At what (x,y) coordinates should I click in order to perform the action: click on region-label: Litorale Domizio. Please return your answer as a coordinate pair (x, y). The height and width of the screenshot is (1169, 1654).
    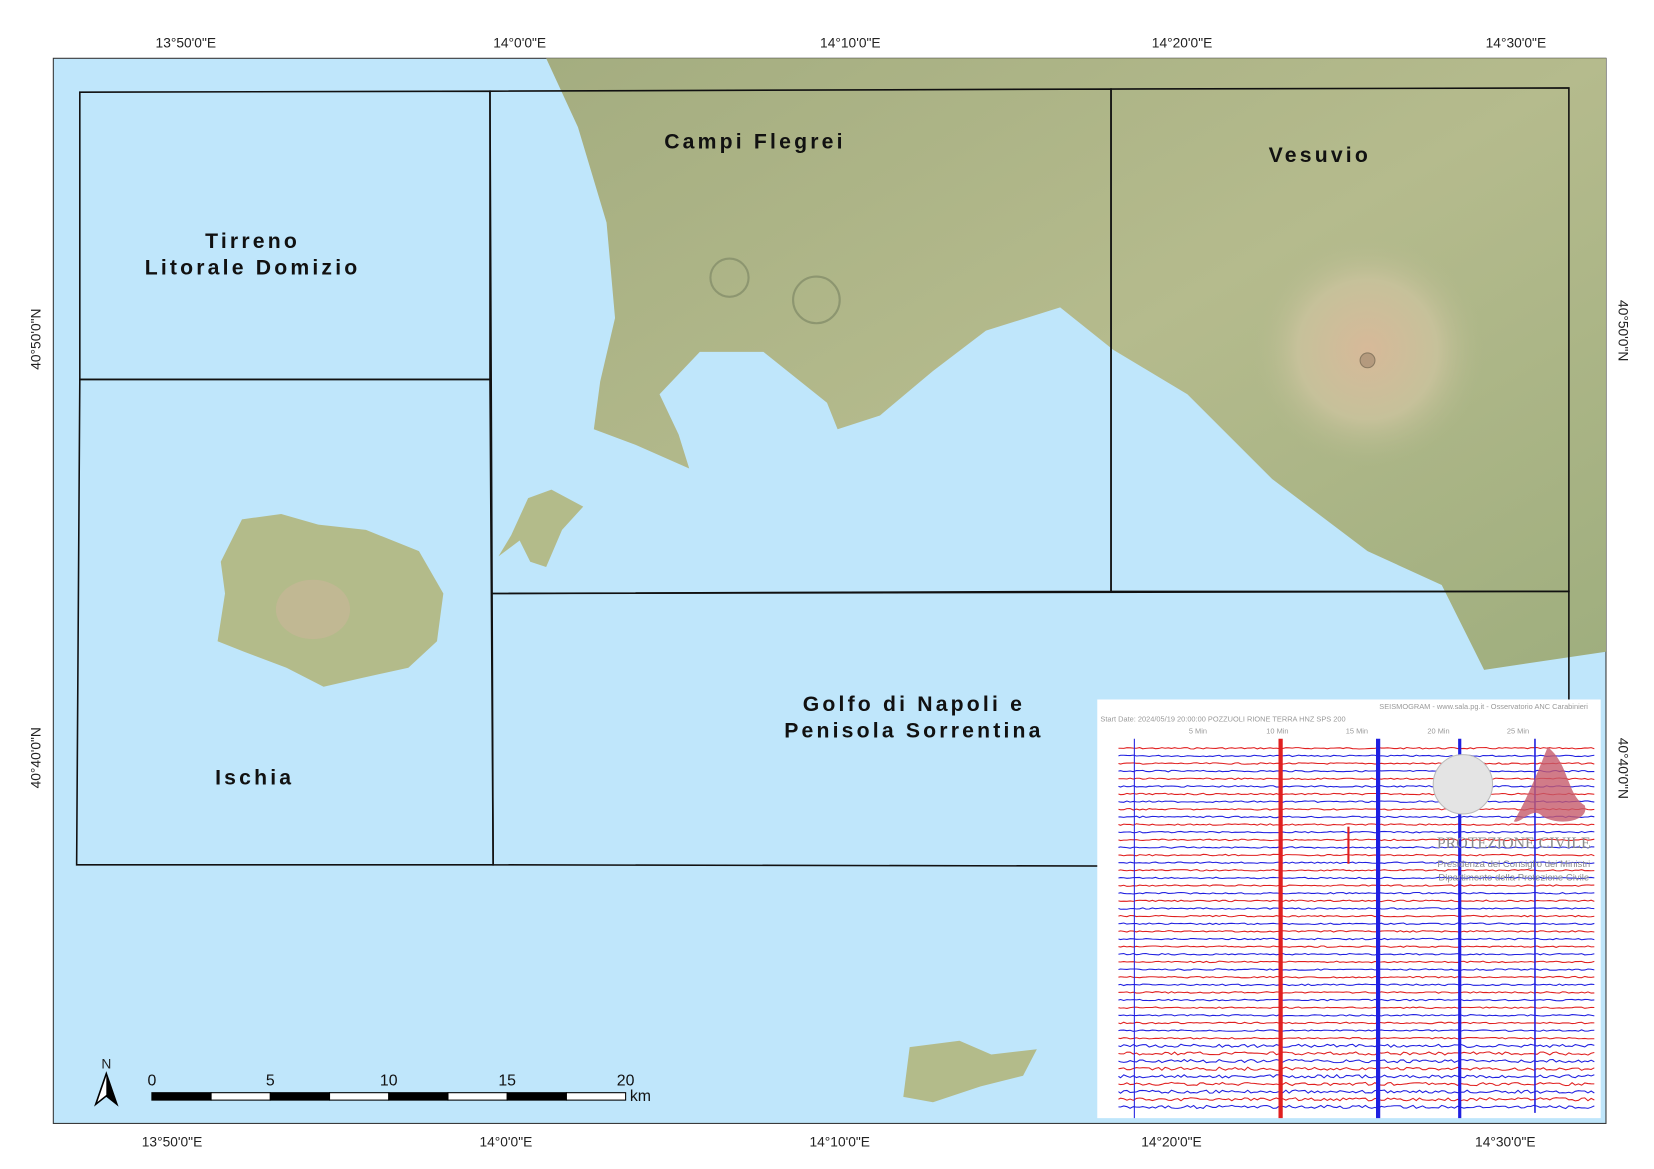
    Looking at the image, I should click on (253, 267).